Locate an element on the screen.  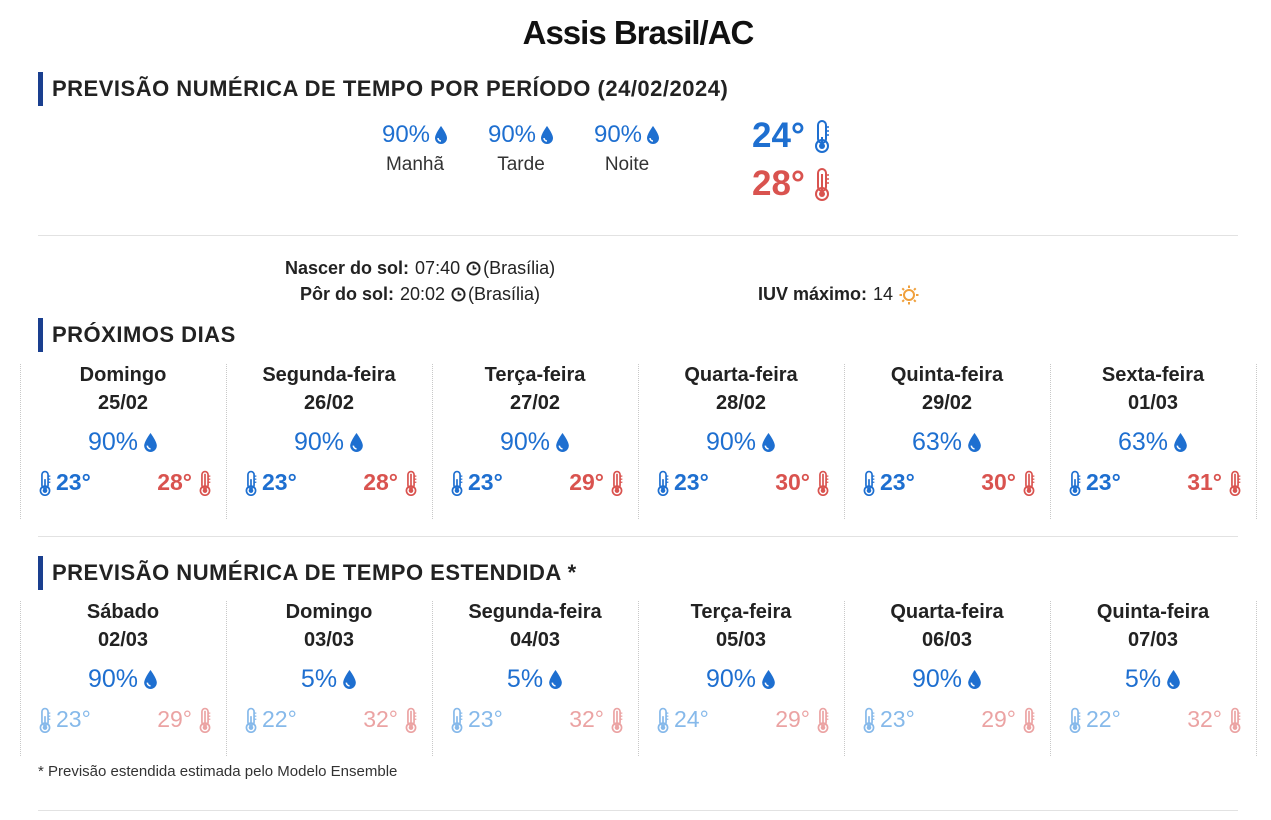
day-forecast-card: Quarta-feira 06/03 90% 23° 29° is located at coordinates (947, 678).